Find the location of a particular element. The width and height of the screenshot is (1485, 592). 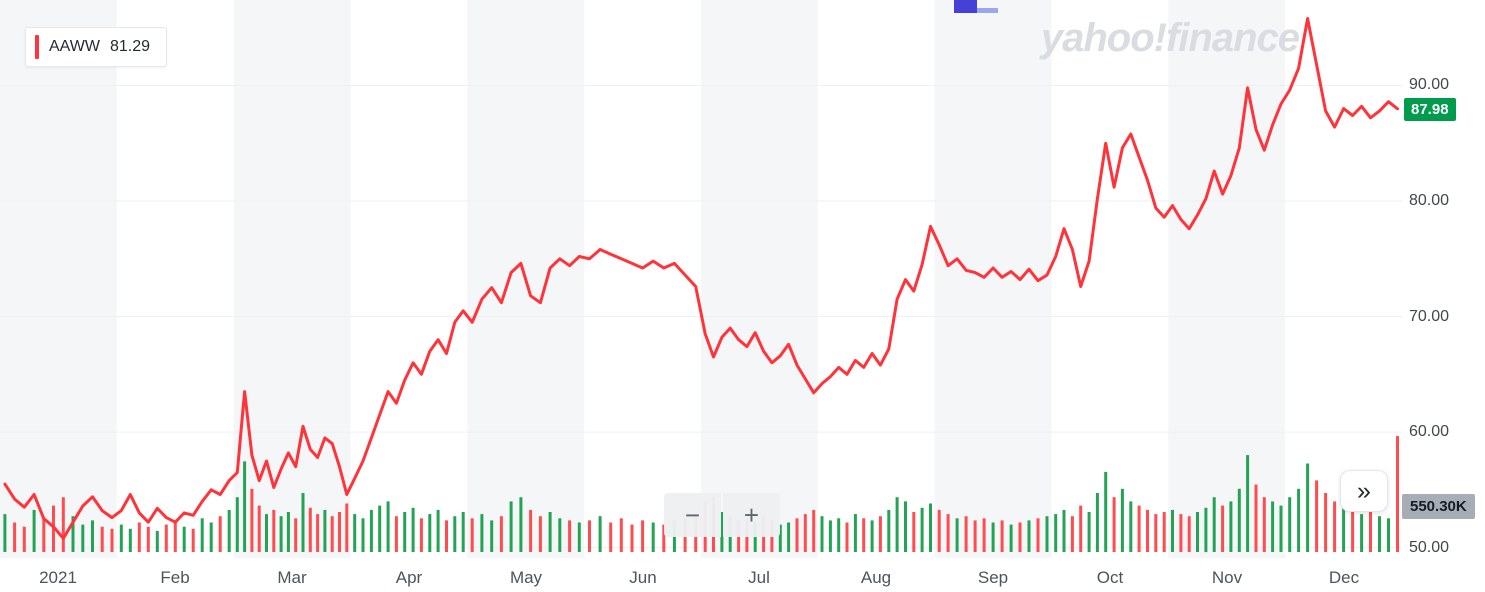

last-price-badge: 87.98 is located at coordinates (1430, 109).